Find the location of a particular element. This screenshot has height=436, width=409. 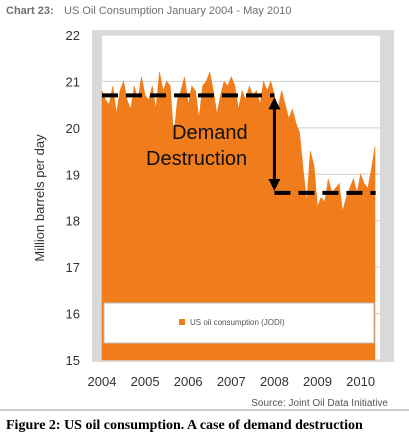

y-tick-label-15: 15 is located at coordinates (73, 360).